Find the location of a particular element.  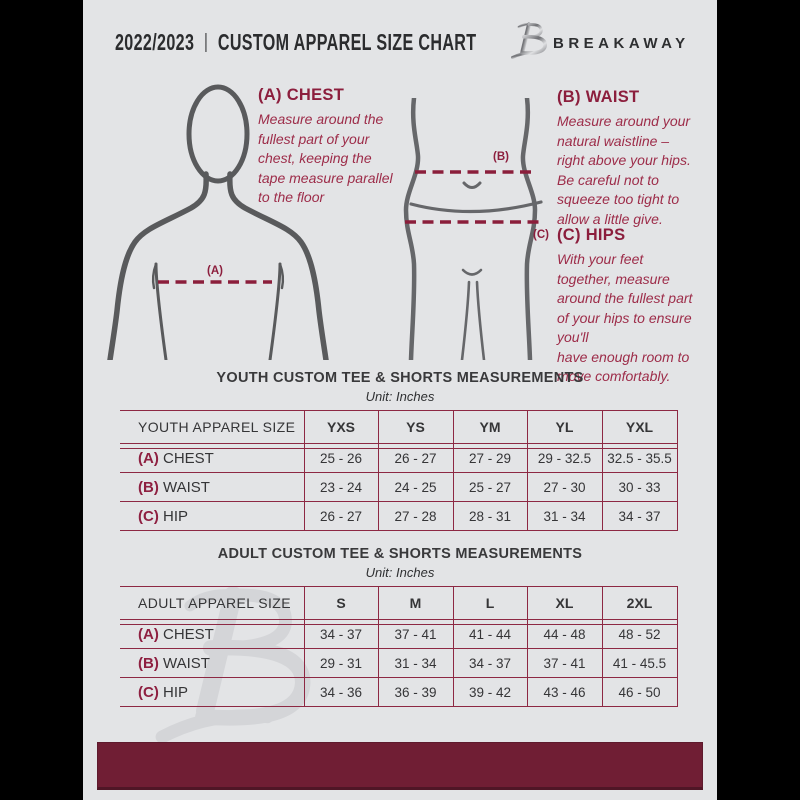

adult-size-header: ADULT APPAREL SIZE is located at coordinates (212, 603).